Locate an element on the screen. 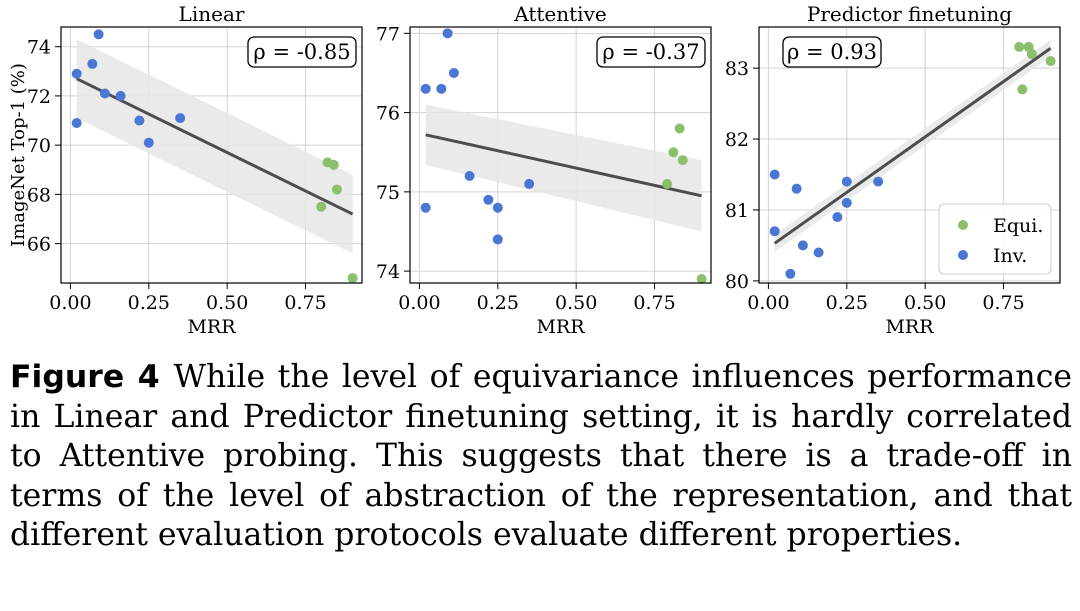  y-tick-label: 80 is located at coordinates (737, 282).